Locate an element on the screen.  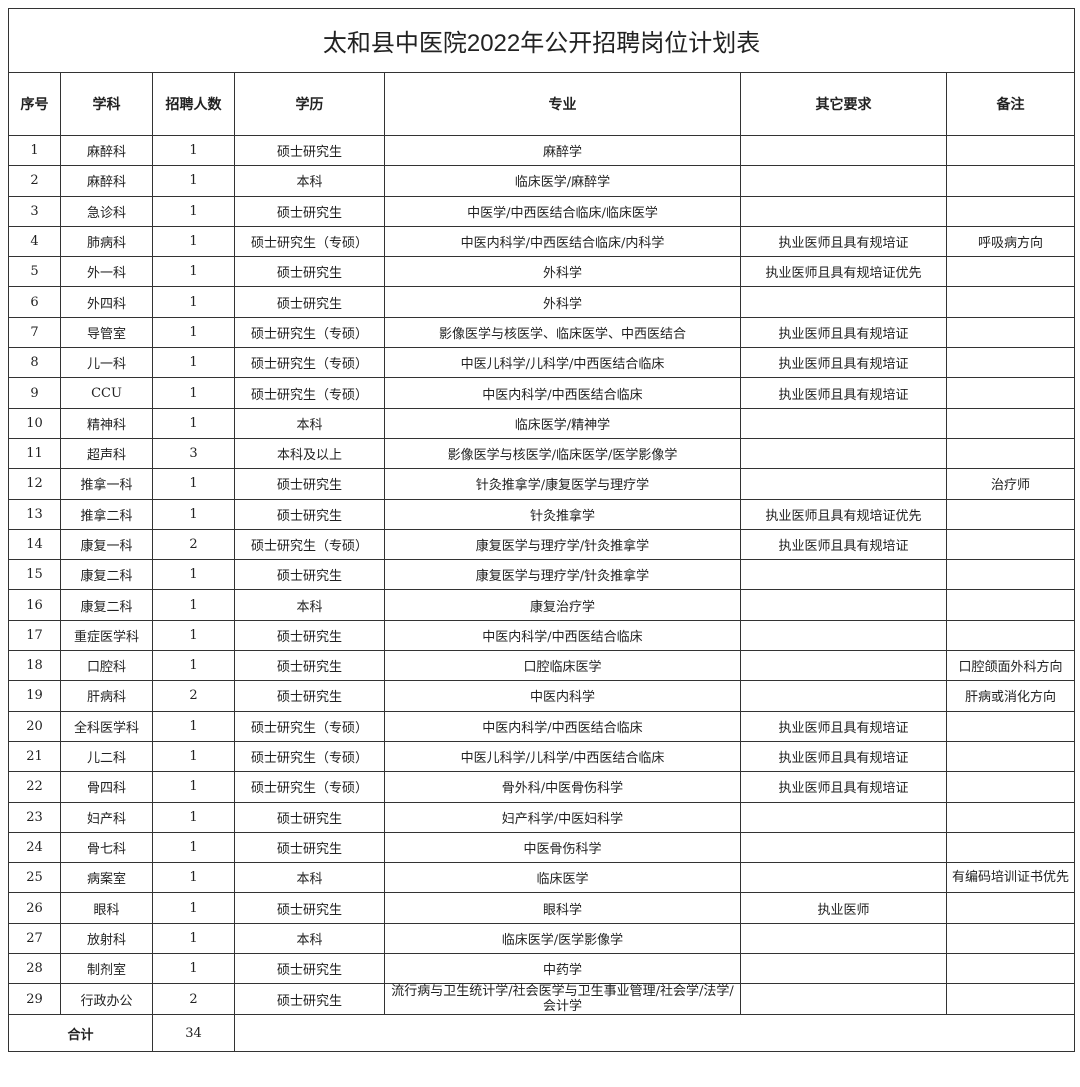
table-row: 22 骨四科 1 硕士研究生（专硕） 骨外科/中医骨伤科学 执业医师且具有规培证 is located at coordinates (542, 787).